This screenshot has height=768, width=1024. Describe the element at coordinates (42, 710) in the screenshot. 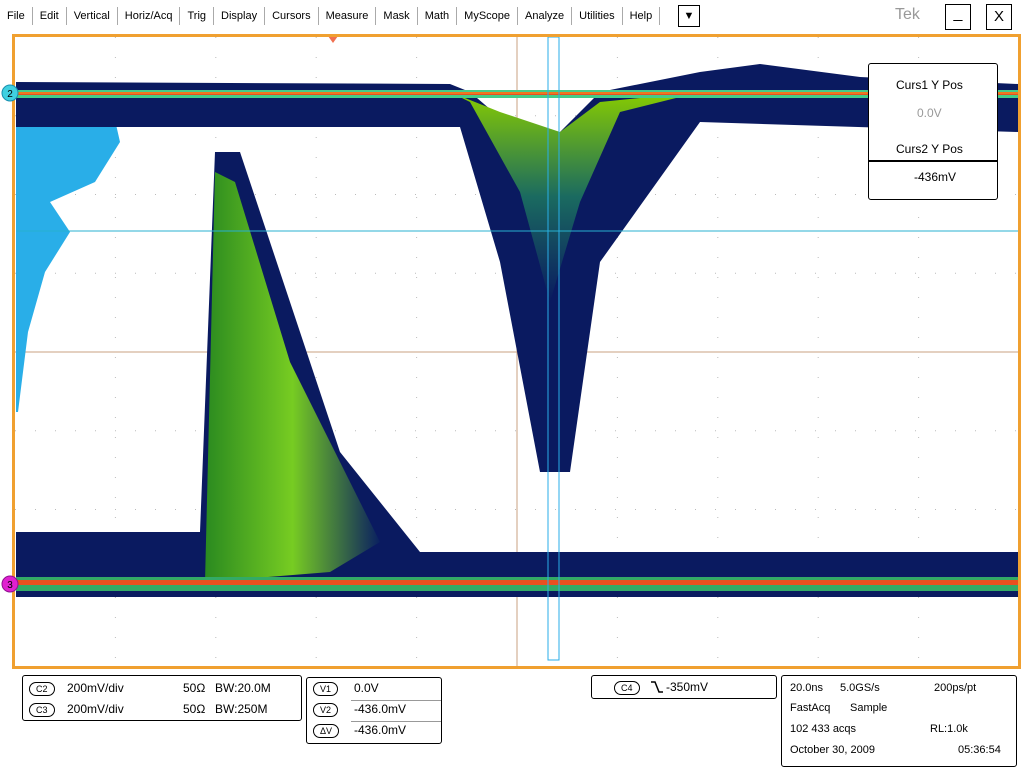

I see `channel-name: C3` at that location.